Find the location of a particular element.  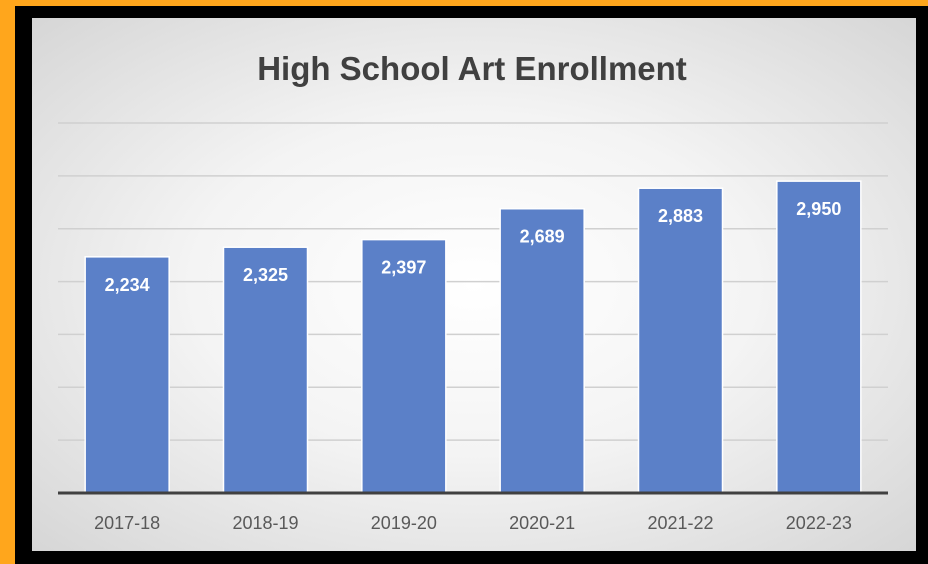

x-tick-label: 2022-23 is located at coordinates (819, 523).